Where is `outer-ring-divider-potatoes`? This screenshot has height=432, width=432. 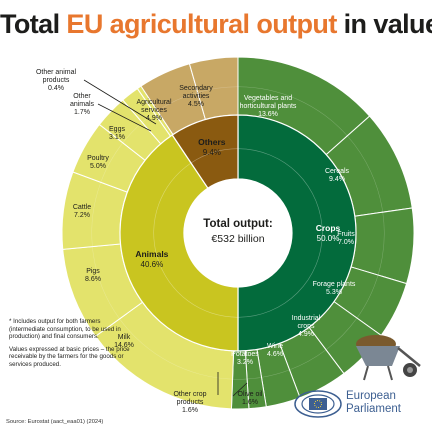
outer-ring-divider-potatoes is located at coordinates (275, 373).